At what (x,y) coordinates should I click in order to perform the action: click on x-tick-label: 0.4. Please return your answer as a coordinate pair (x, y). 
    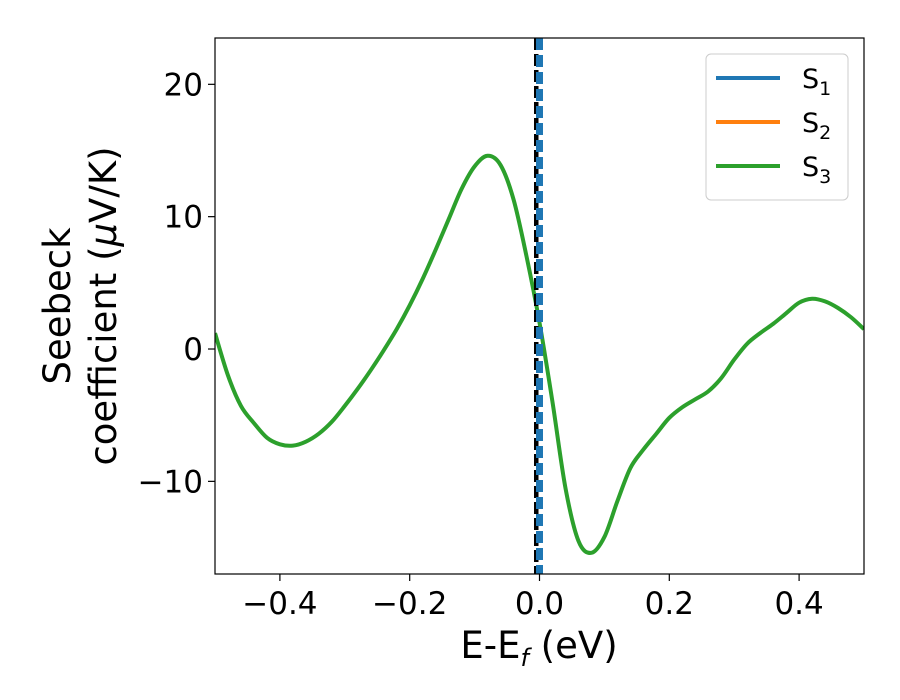
    Looking at the image, I should click on (798, 604).